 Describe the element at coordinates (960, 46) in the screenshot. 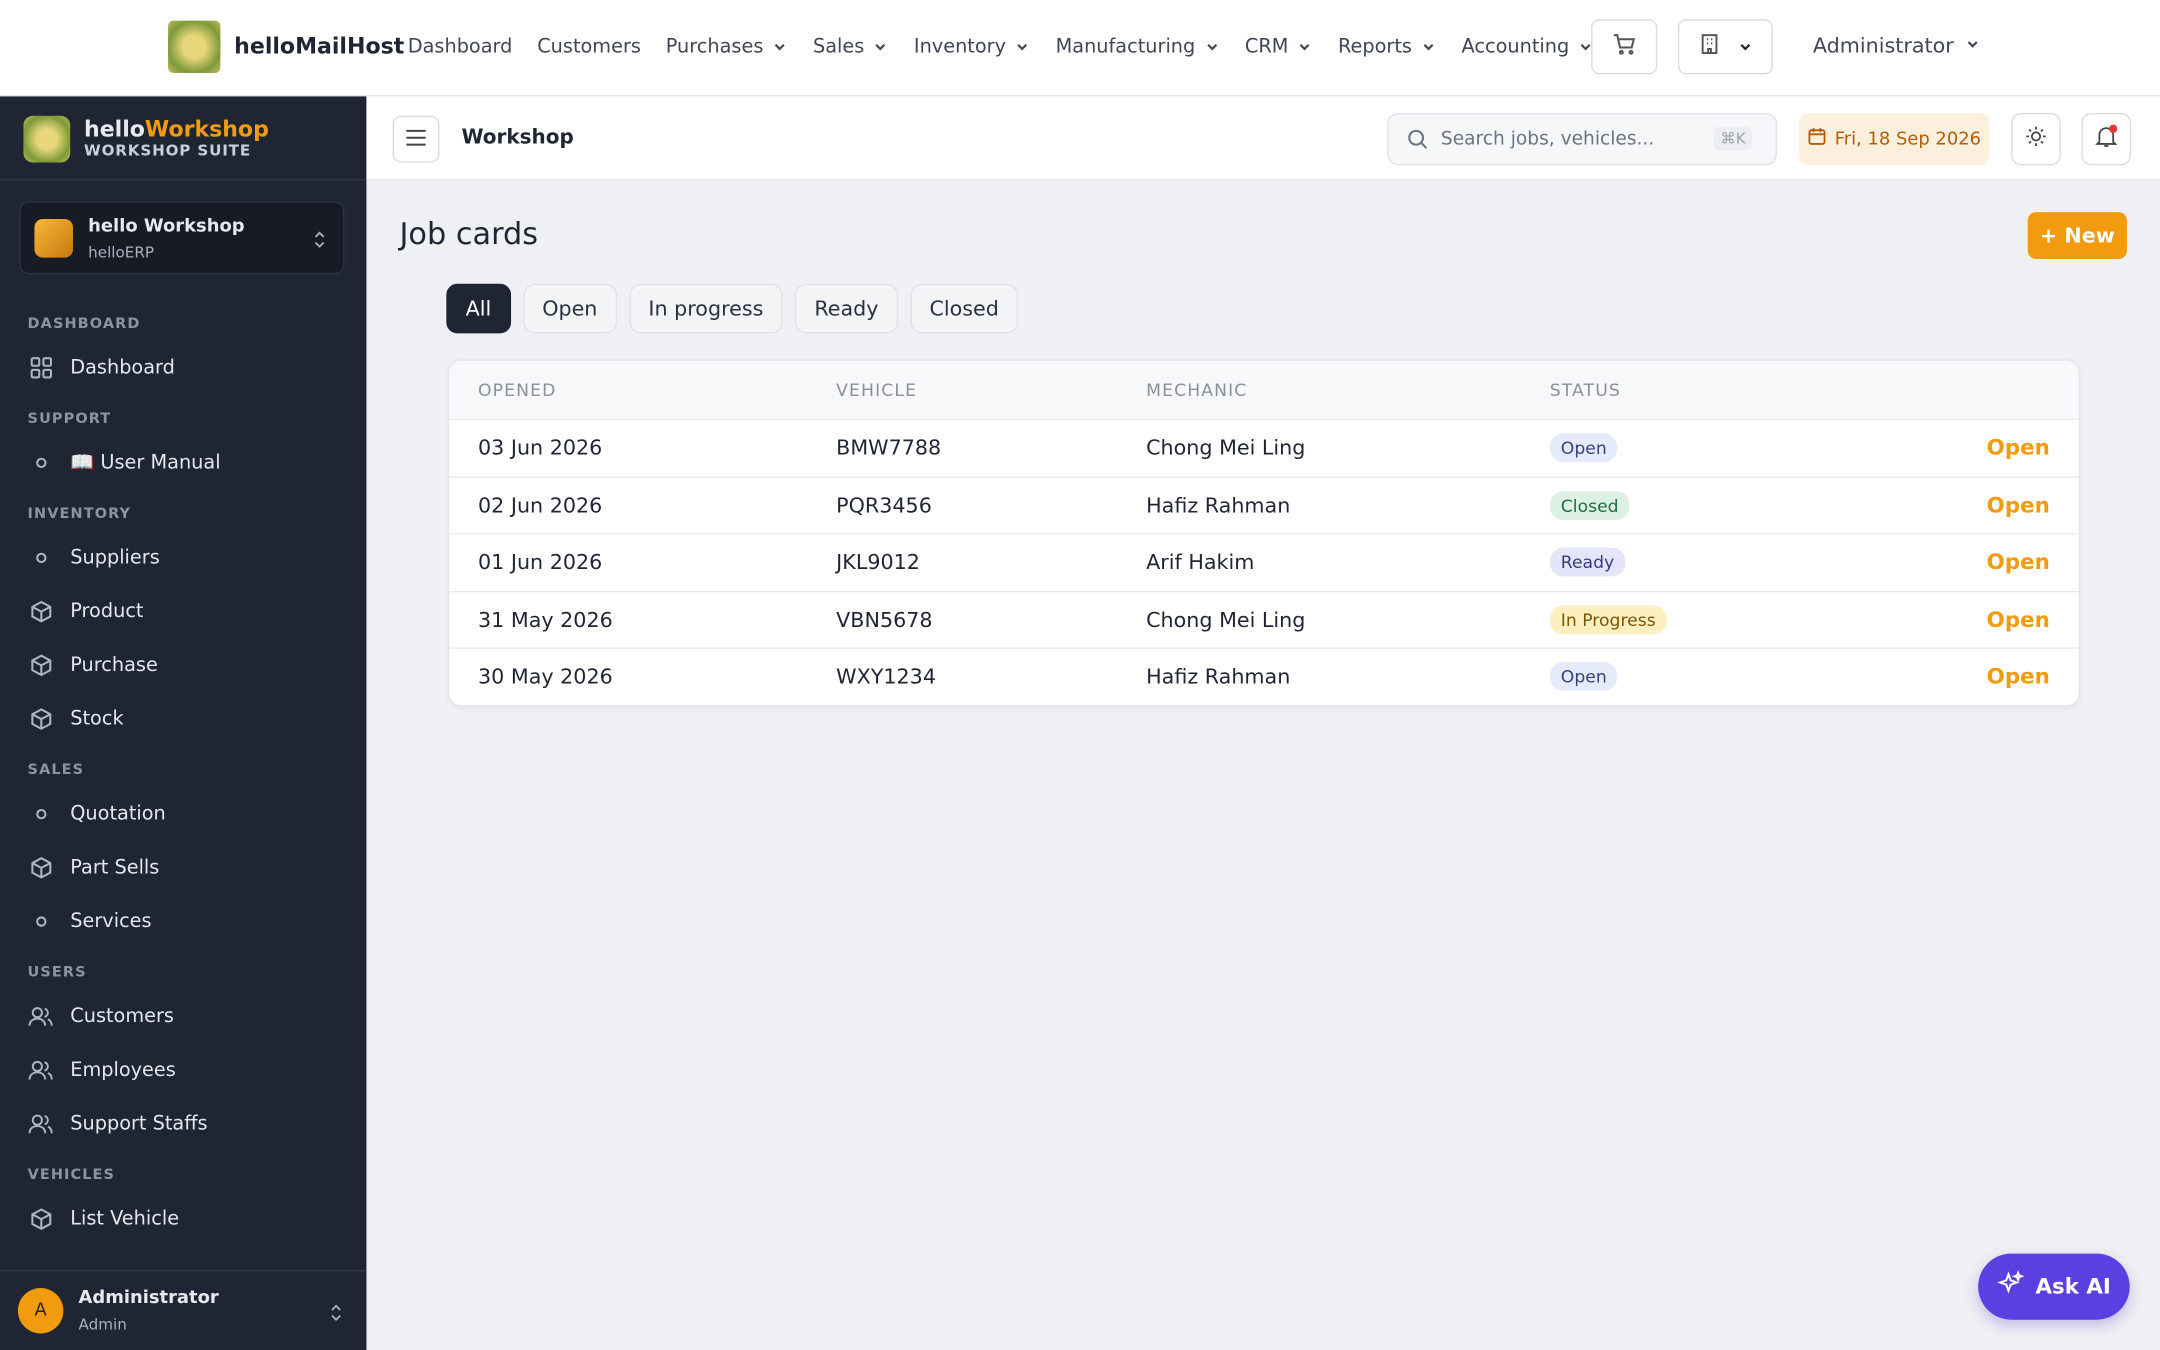

I see `nav-link-text: Inventory` at that location.